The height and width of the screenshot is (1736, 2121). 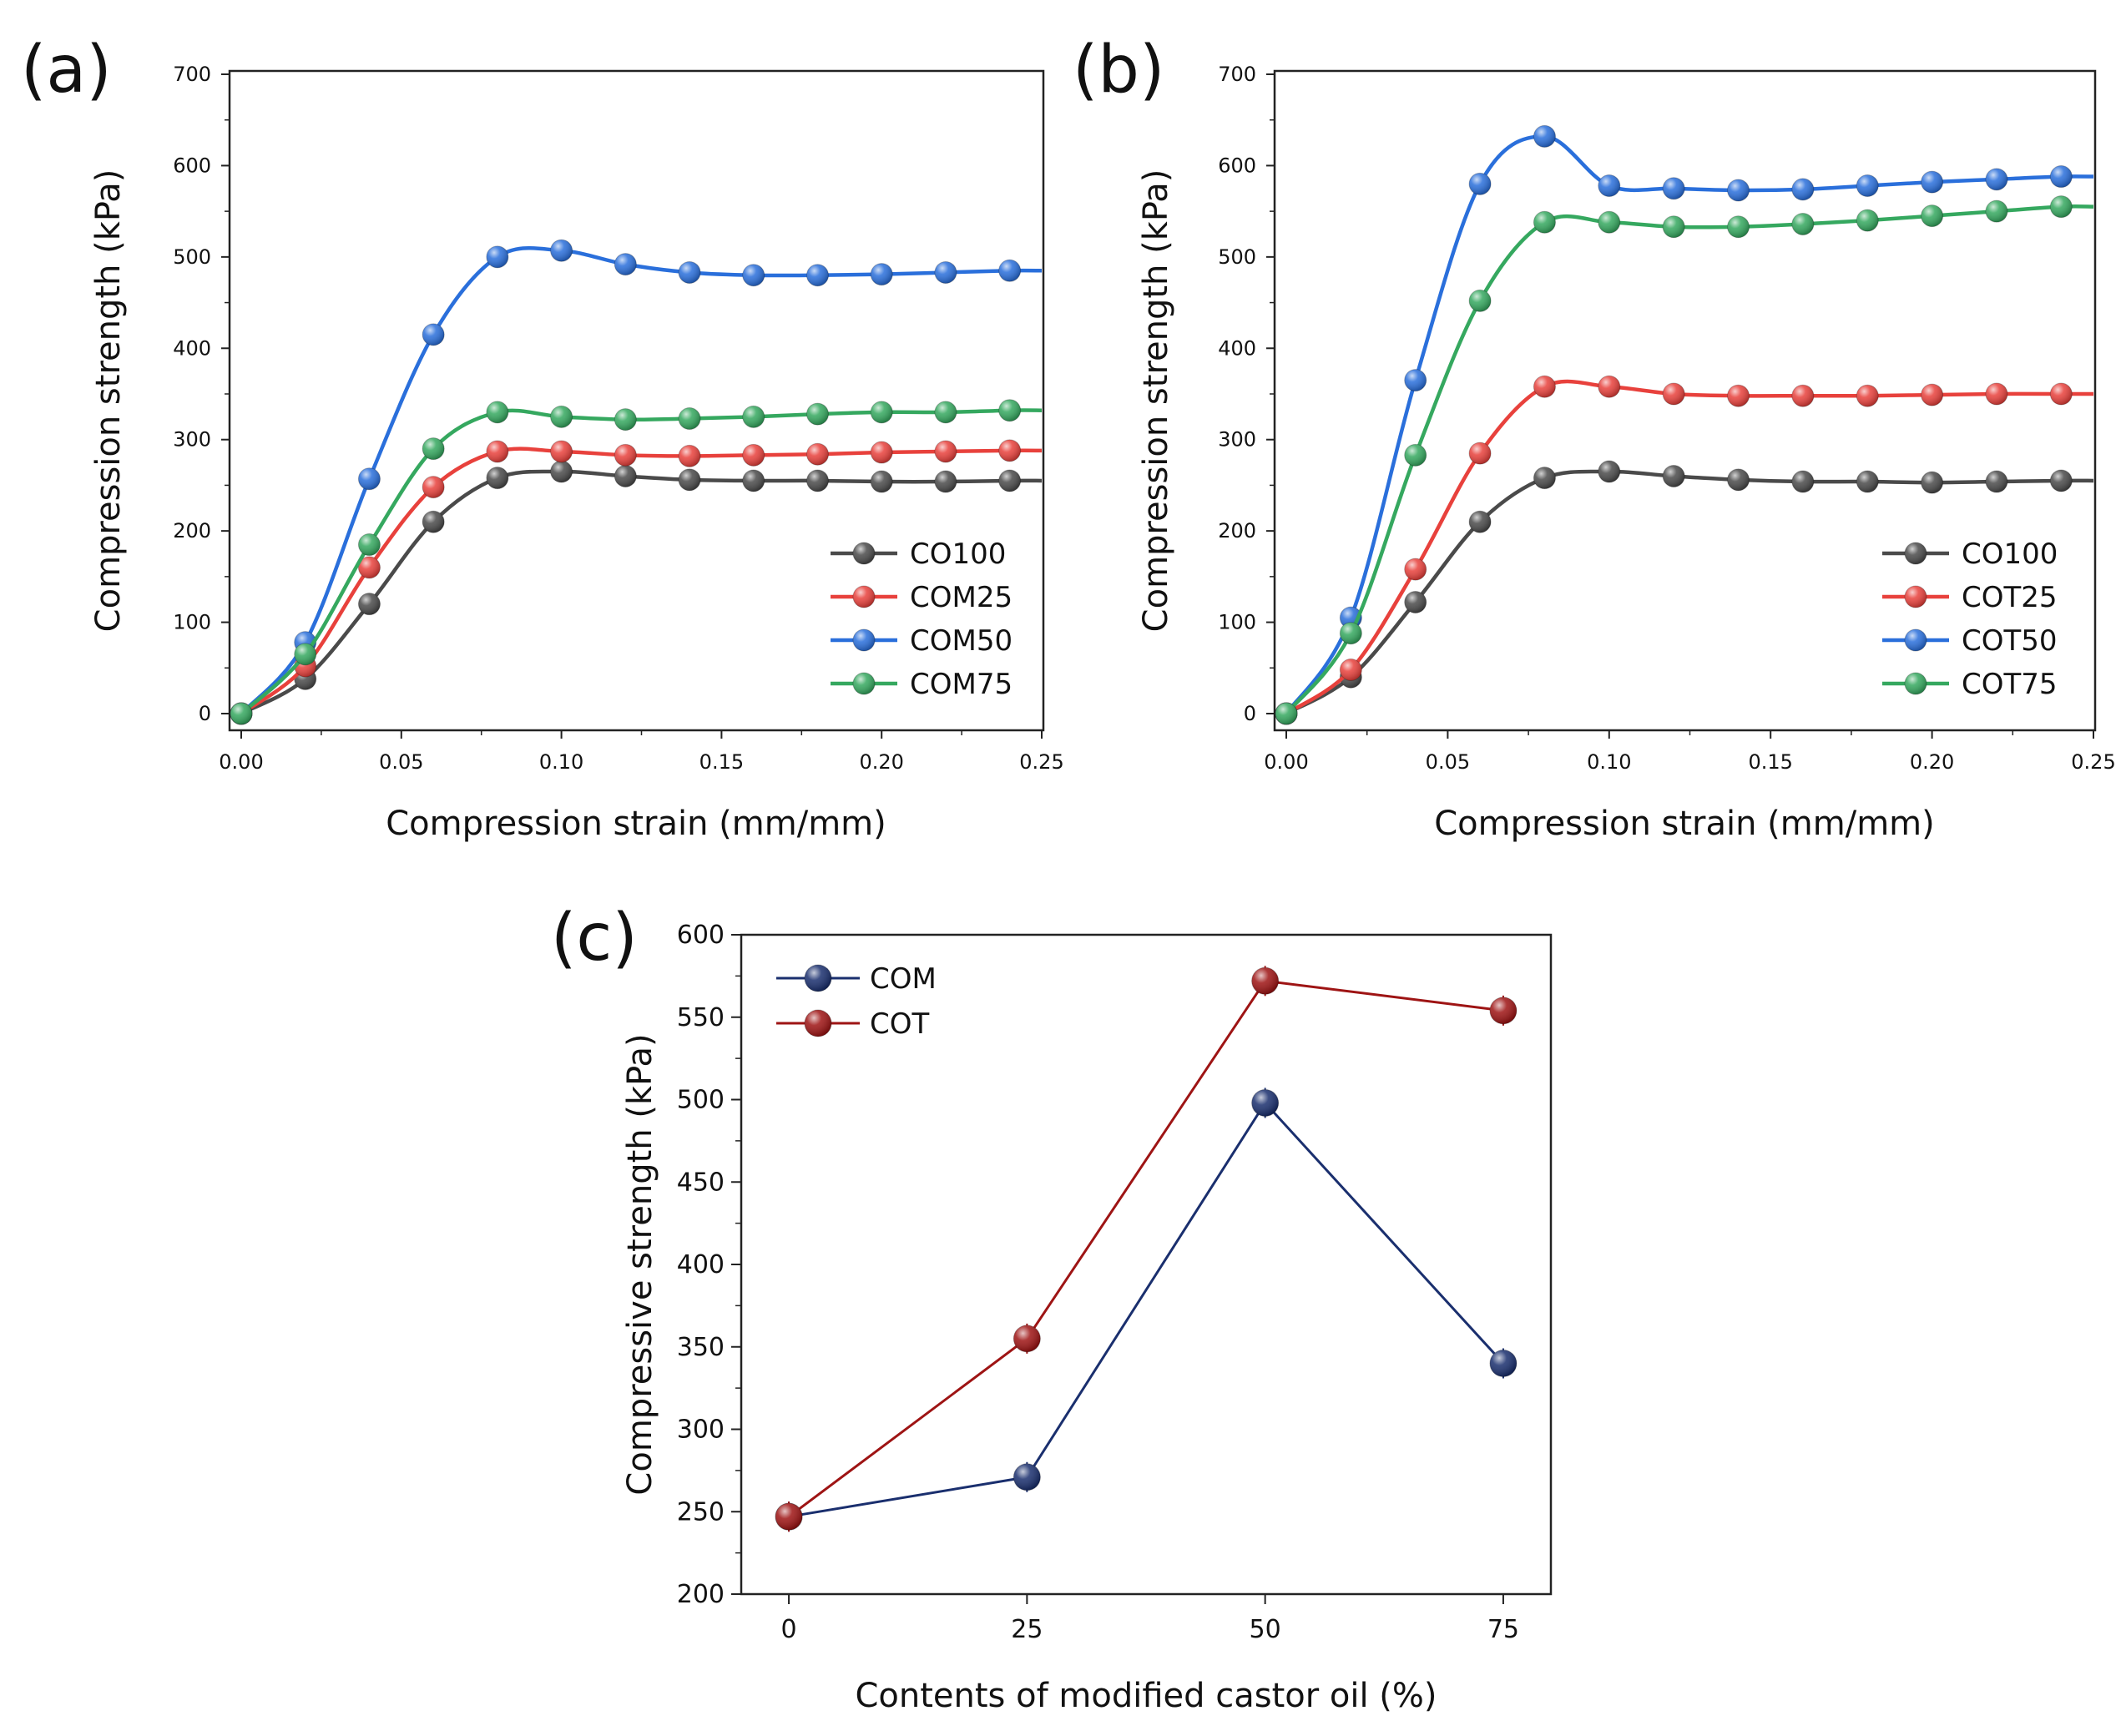 I want to click on panel-a-legend-item-CO100: CO100, so click(x=918, y=554).